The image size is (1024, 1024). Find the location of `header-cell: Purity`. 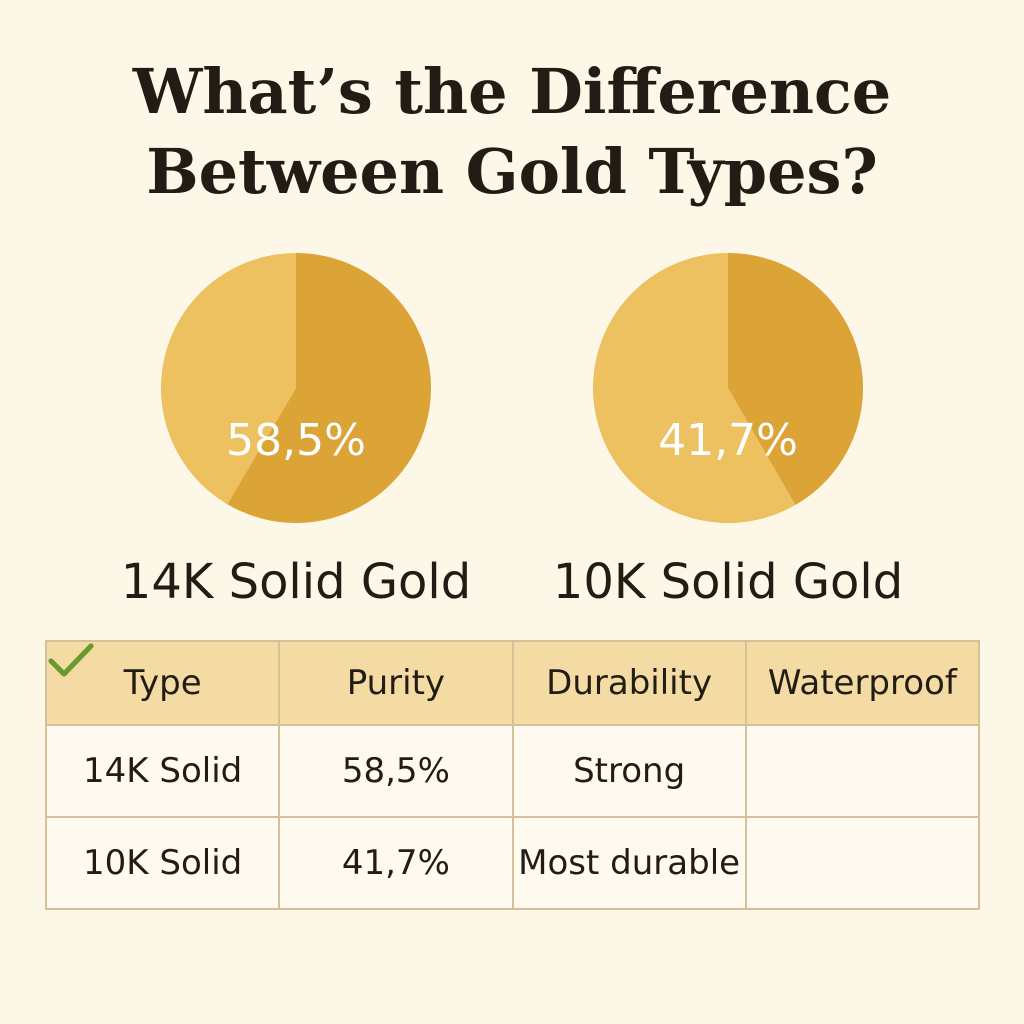

header-cell: Purity is located at coordinates (396, 683).